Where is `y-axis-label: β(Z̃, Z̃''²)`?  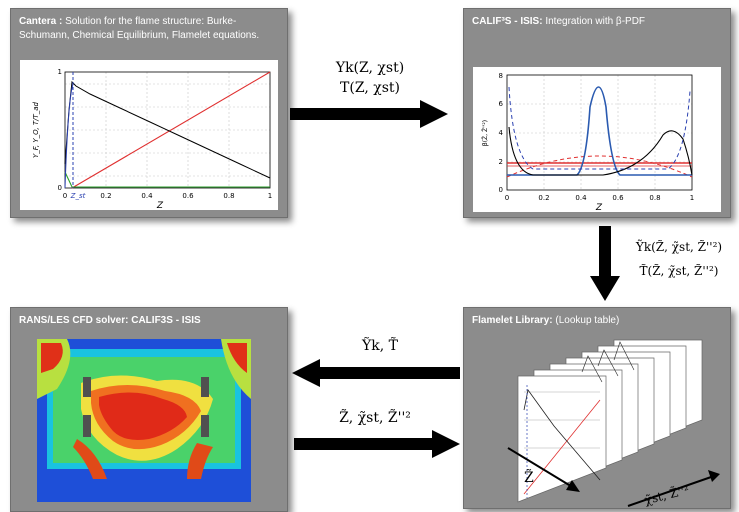 y-axis-label: β(Z̃, Z̃''²) is located at coordinates (485, 133).